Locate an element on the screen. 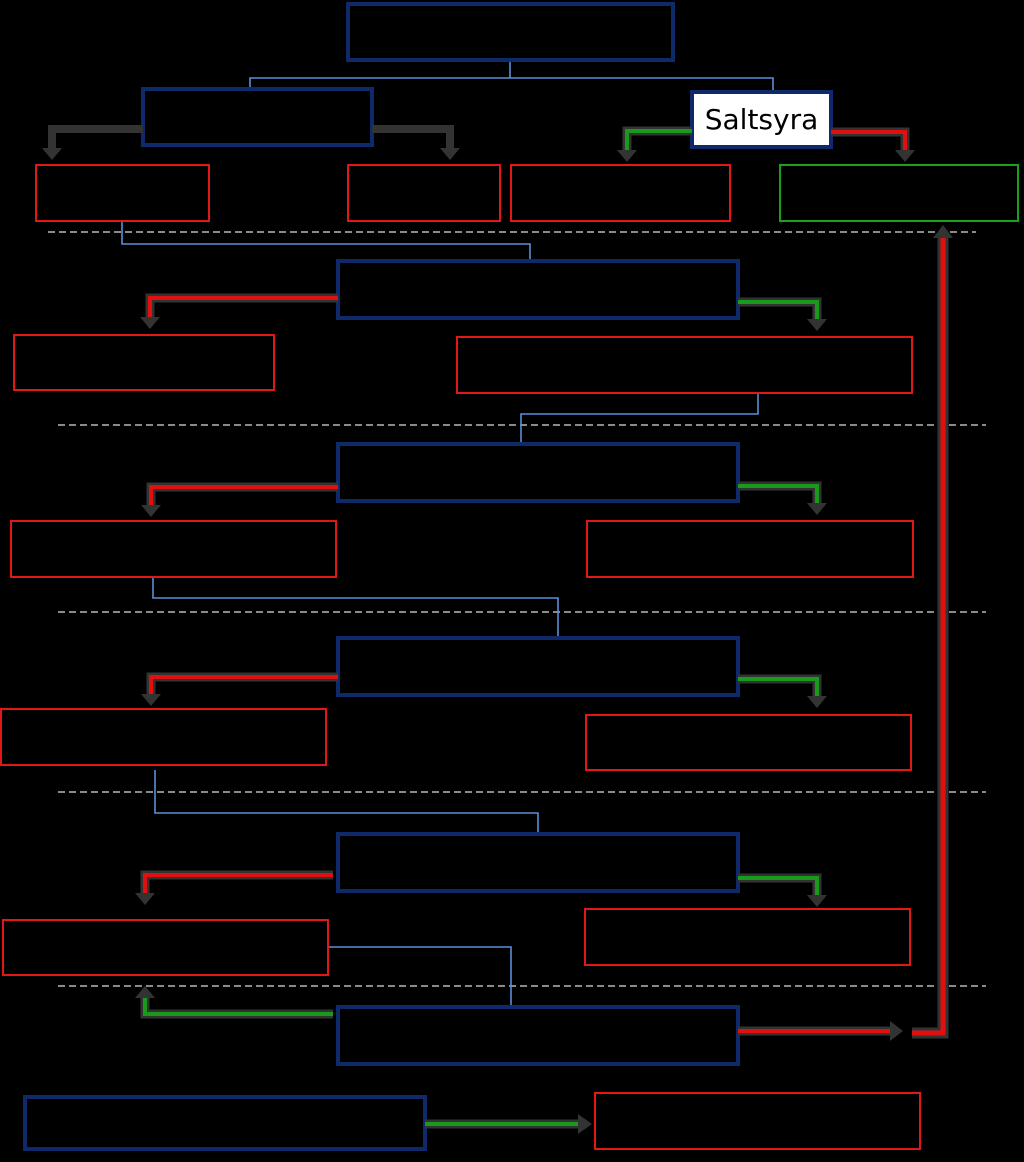  arrow-footer-green is located at coordinates (508, 1124).